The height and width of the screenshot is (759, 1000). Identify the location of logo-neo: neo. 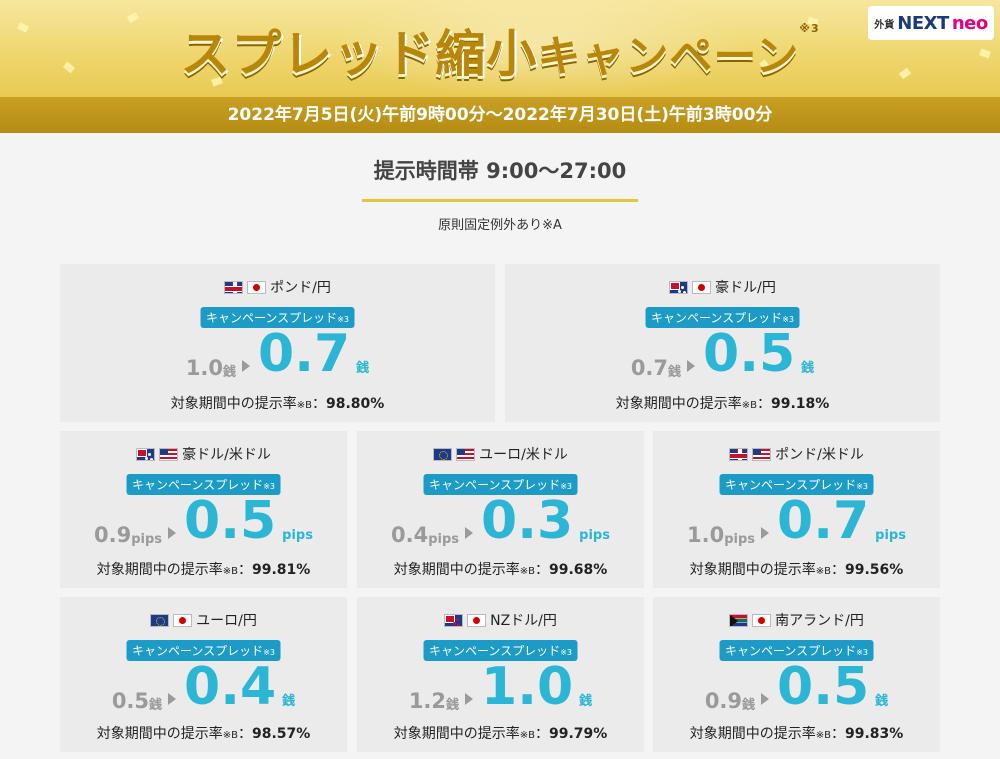
(969, 23).